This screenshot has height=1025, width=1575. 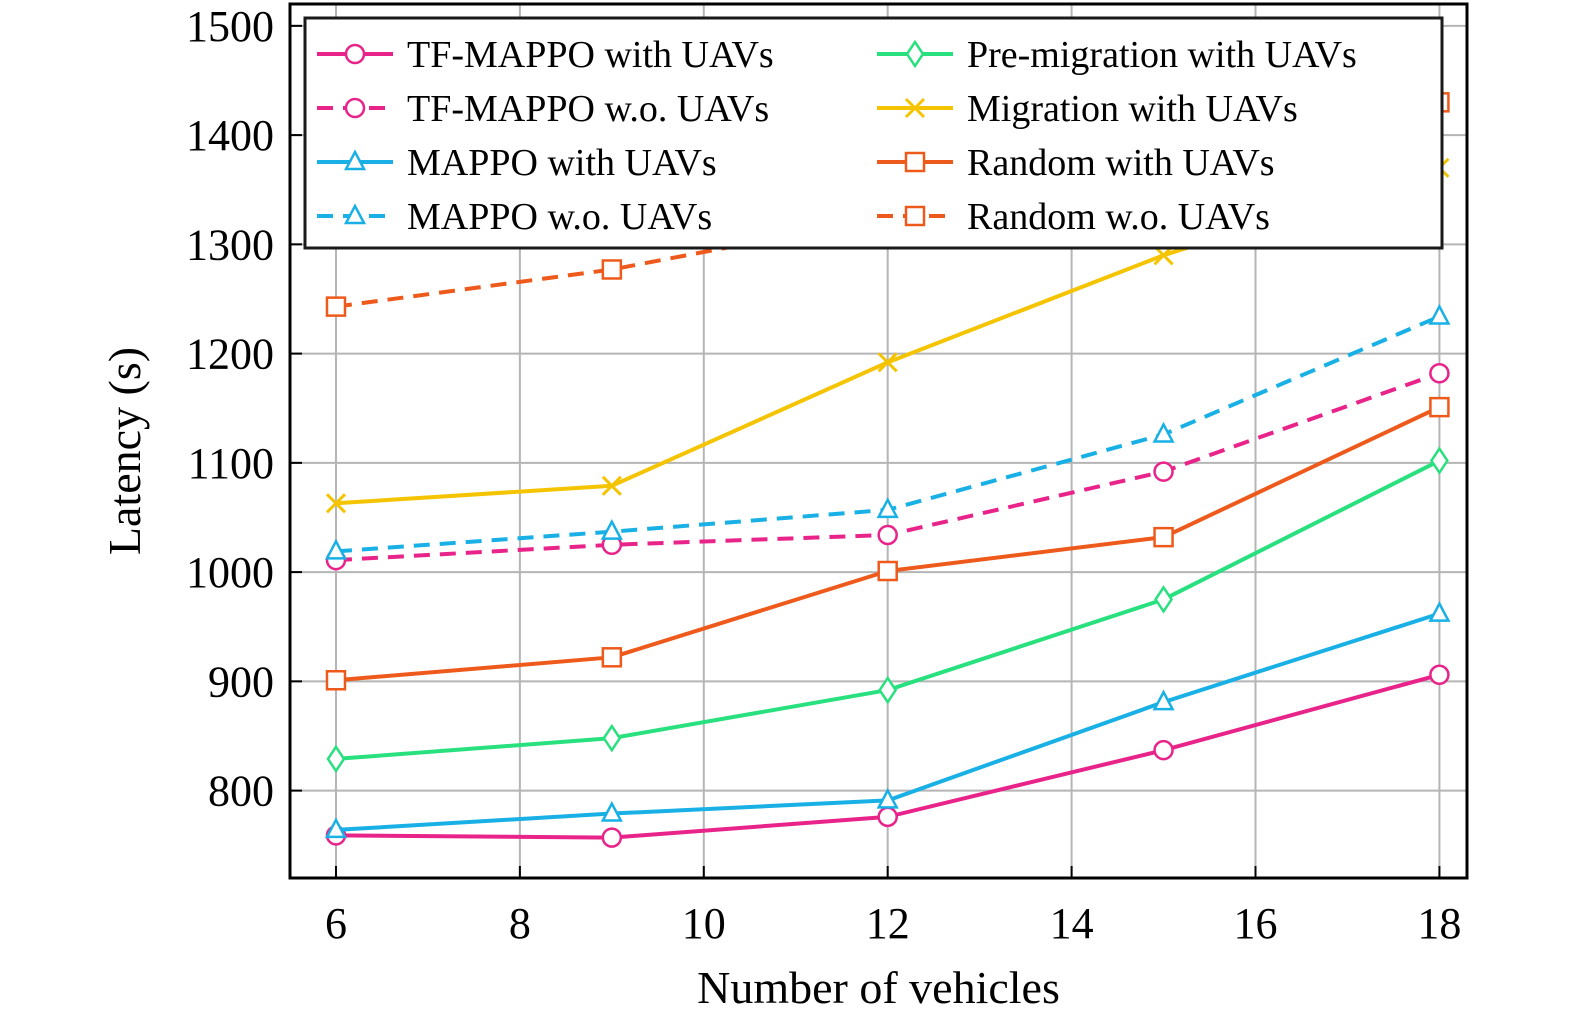 I want to click on legend-item: Random with UAVs, so click(x=1076, y=163).